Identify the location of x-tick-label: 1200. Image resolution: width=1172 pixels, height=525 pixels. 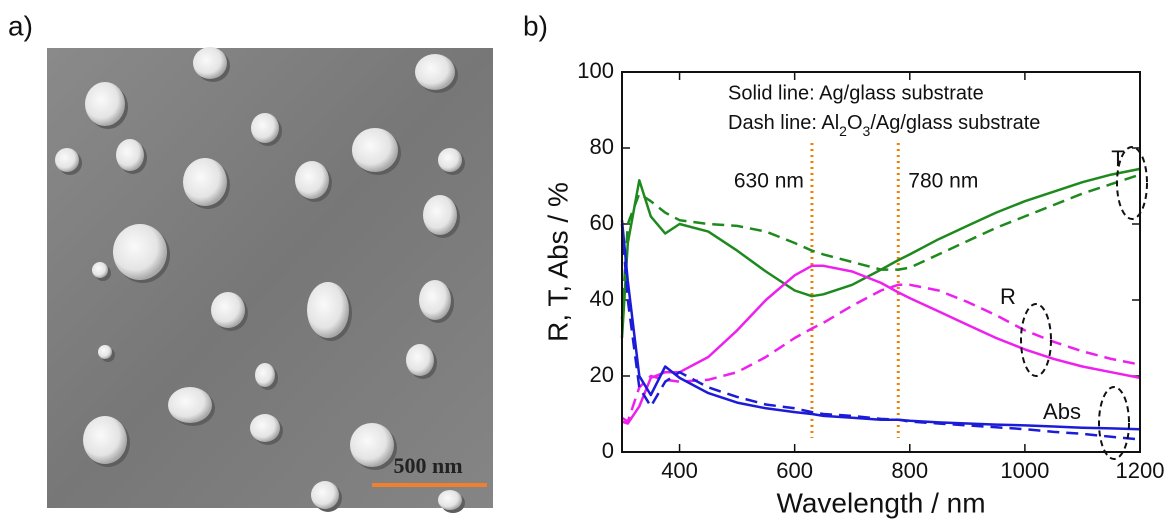
(1140, 470).